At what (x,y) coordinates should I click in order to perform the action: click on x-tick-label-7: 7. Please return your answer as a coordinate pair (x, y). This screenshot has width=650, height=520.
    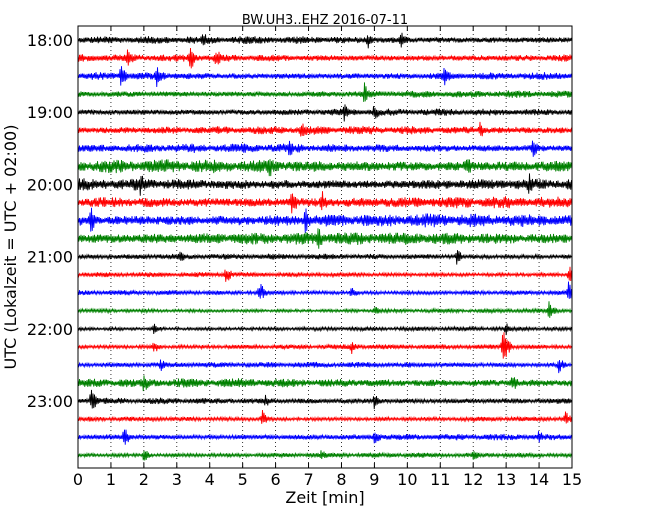
    Looking at the image, I should click on (308, 479).